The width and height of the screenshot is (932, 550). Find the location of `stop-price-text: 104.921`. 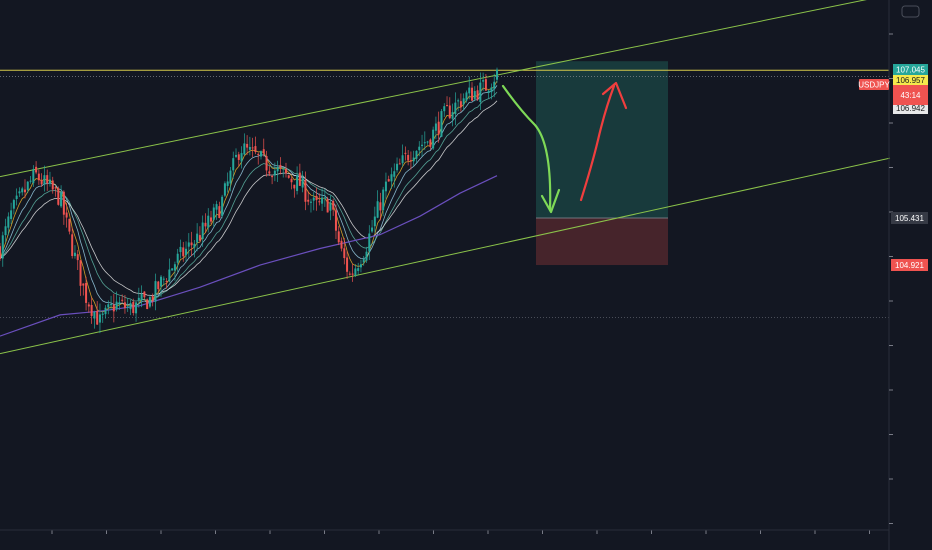

stop-price-text: 104.921 is located at coordinates (909, 265).